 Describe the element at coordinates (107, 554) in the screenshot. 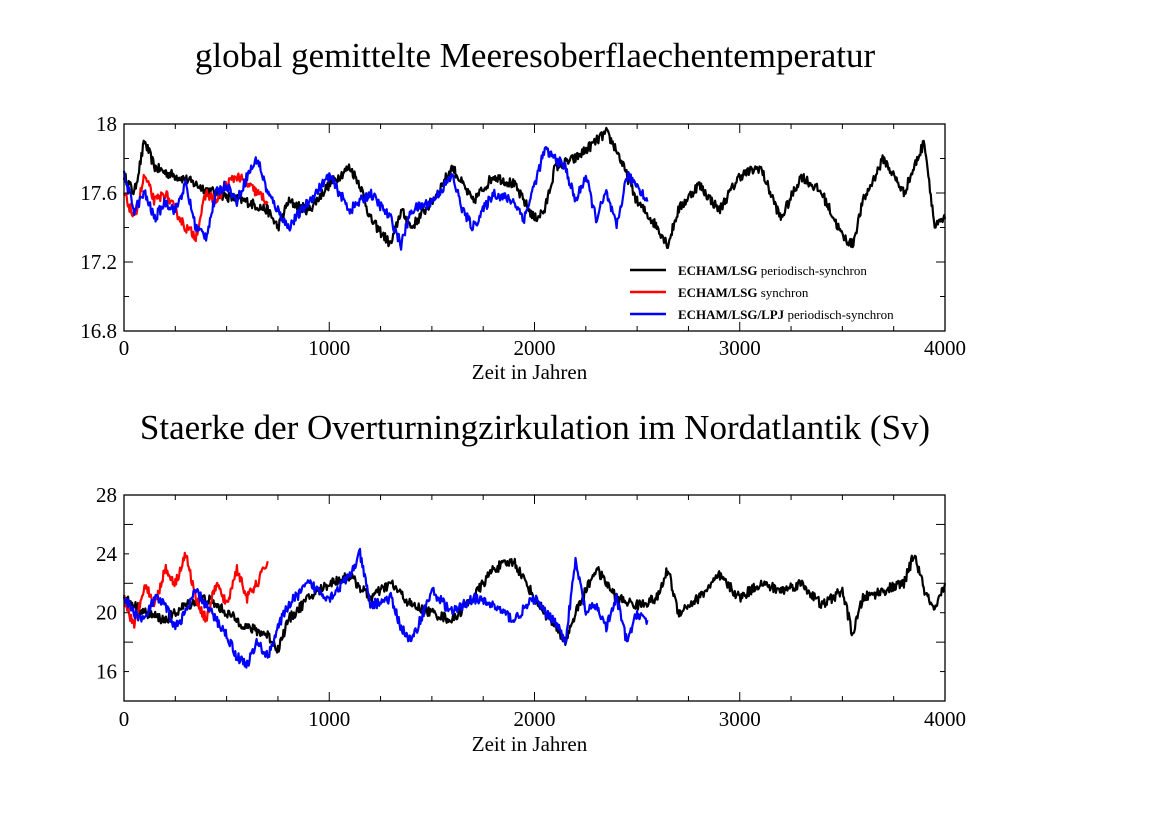

I see `y-tick-label: 24` at that location.